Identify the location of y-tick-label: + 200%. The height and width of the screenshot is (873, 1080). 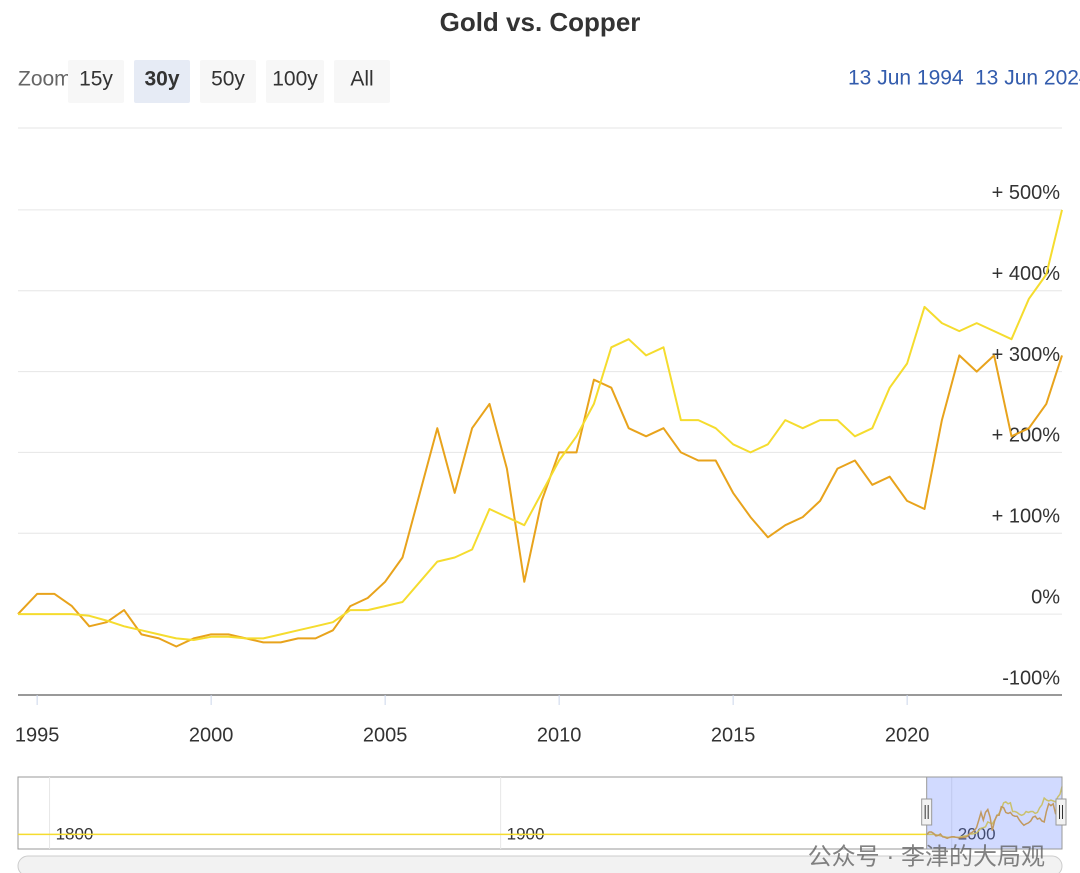
(1026, 436).